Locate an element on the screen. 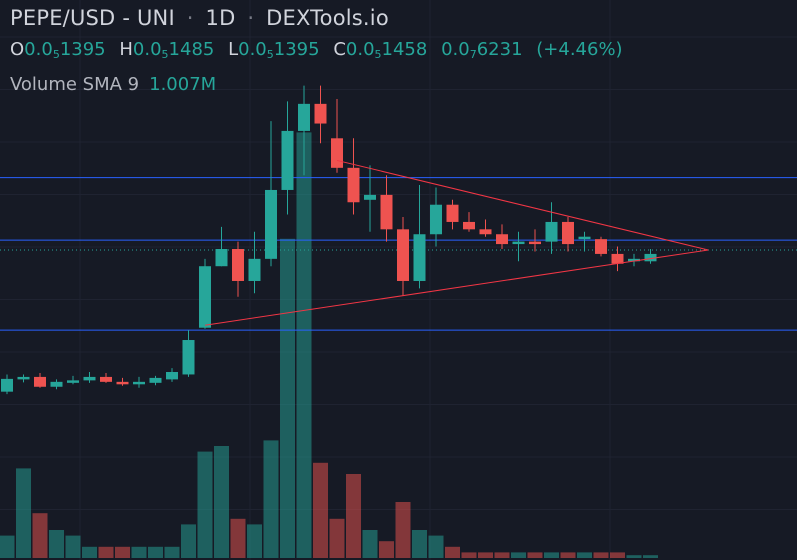  exchange-label: - UNI is located at coordinates (148, 18).